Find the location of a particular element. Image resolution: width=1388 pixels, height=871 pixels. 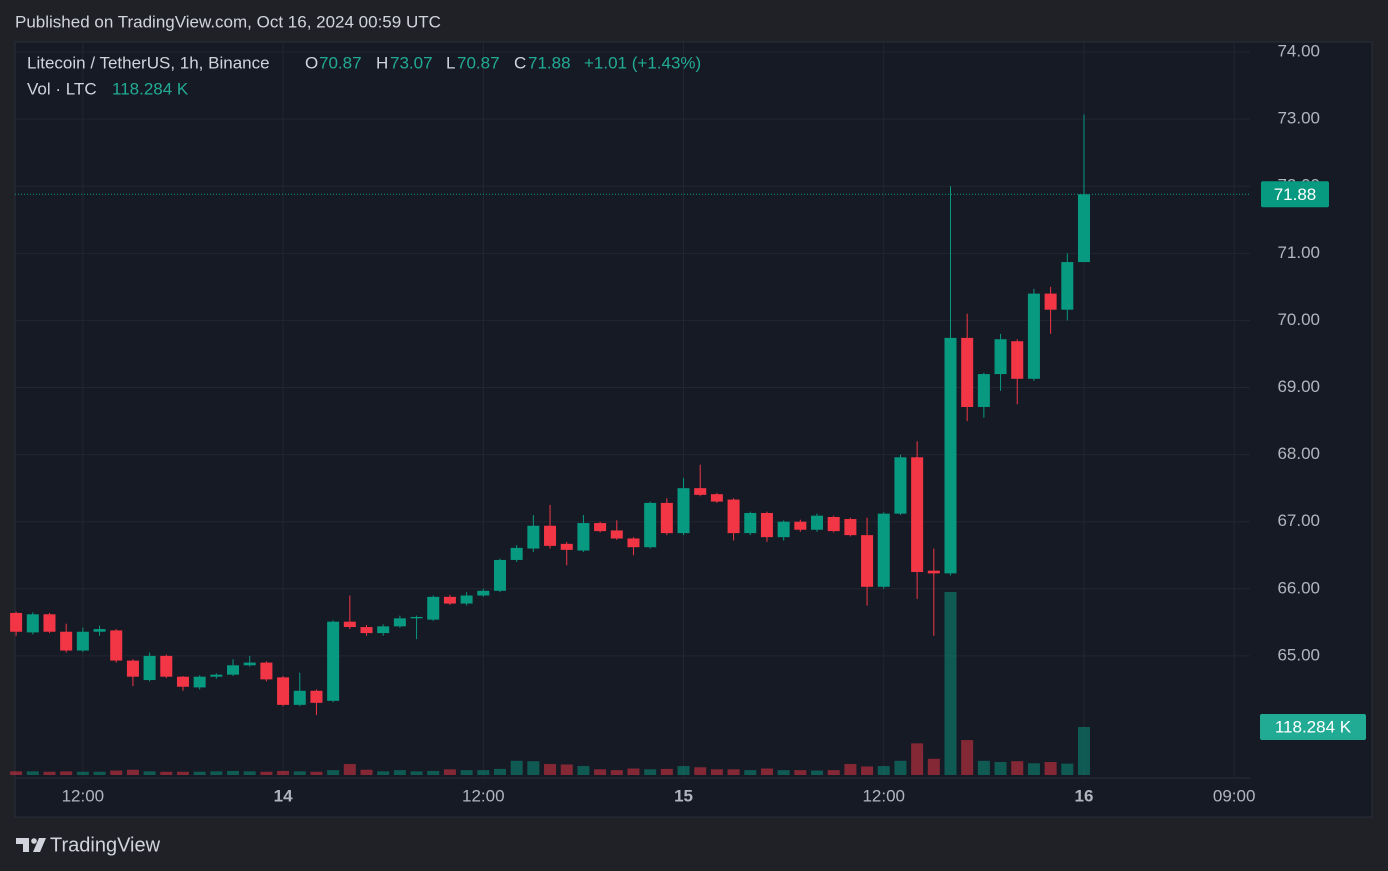

last-price-label: 71.88 is located at coordinates (1295, 194).